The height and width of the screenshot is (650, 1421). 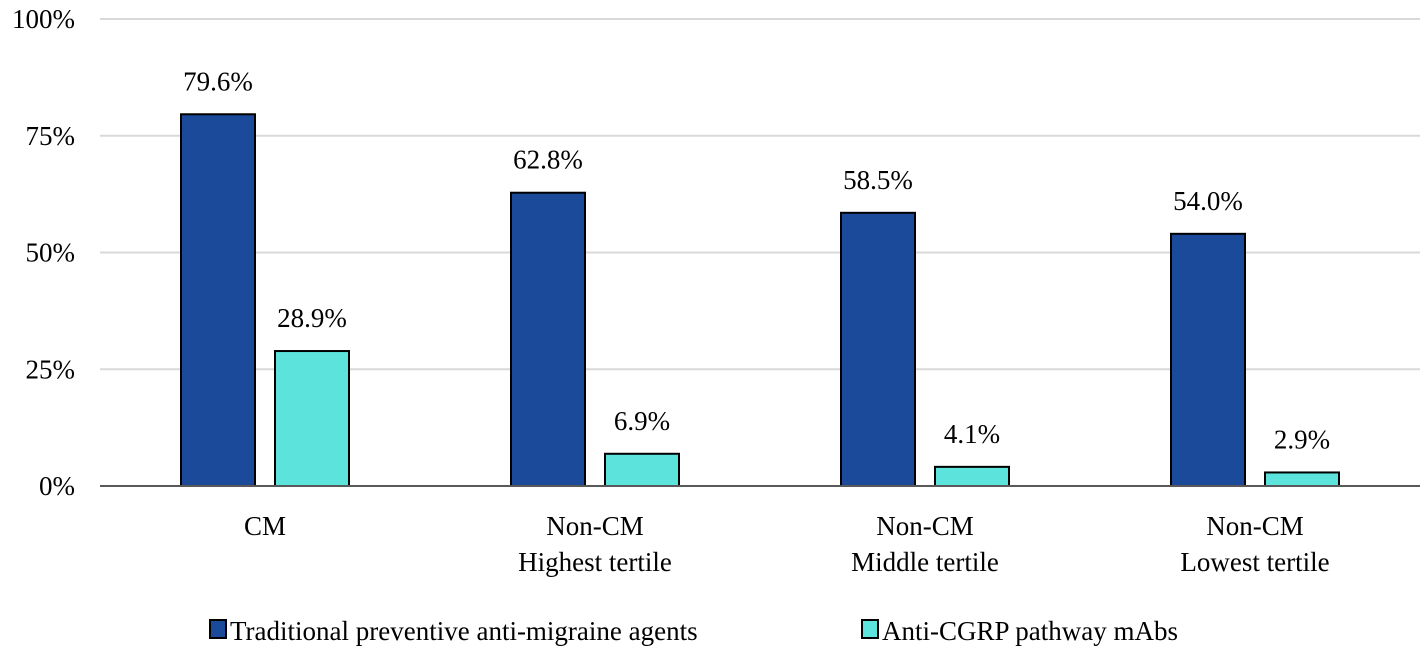 What do you see at coordinates (642, 421) in the screenshot?
I see `data-label: 6.9%` at bounding box center [642, 421].